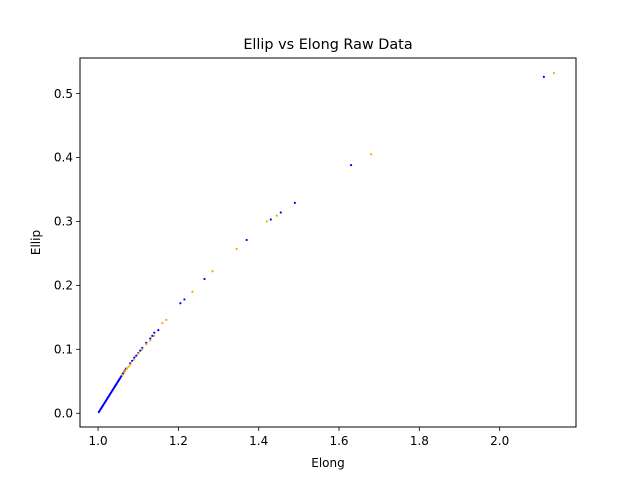  I want to click on y-tick-label: 0.0, so click(63, 414).